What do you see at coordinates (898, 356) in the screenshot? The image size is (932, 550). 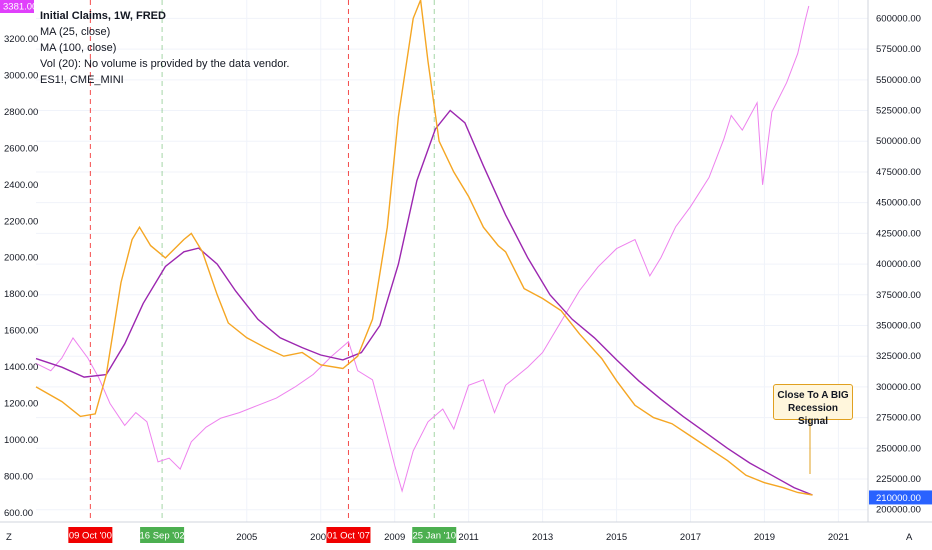 I see `right-axis-tick-label: 325000.00` at bounding box center [898, 356].